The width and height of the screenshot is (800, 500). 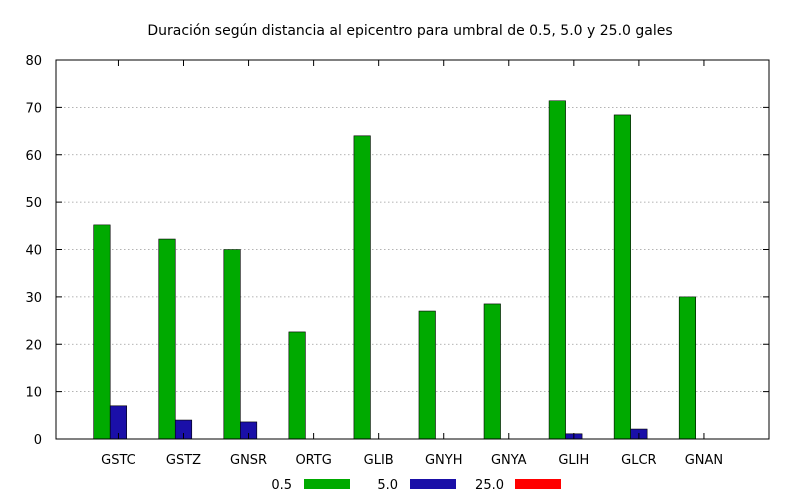 What do you see at coordinates (33, 61) in the screenshot?
I see `y-tick-label: 80` at bounding box center [33, 61].